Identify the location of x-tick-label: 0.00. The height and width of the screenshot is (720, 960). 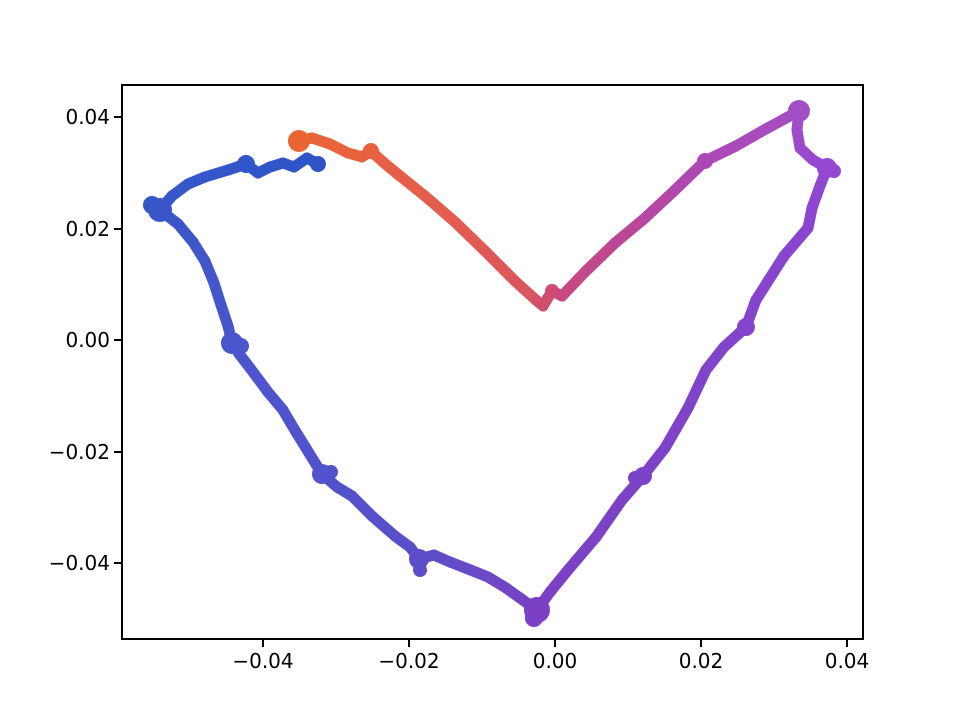
(555, 661).